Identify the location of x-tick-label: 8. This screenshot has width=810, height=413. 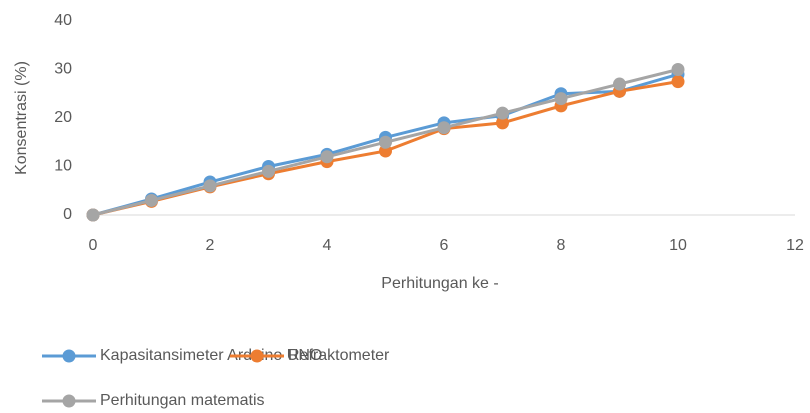
(561, 245).